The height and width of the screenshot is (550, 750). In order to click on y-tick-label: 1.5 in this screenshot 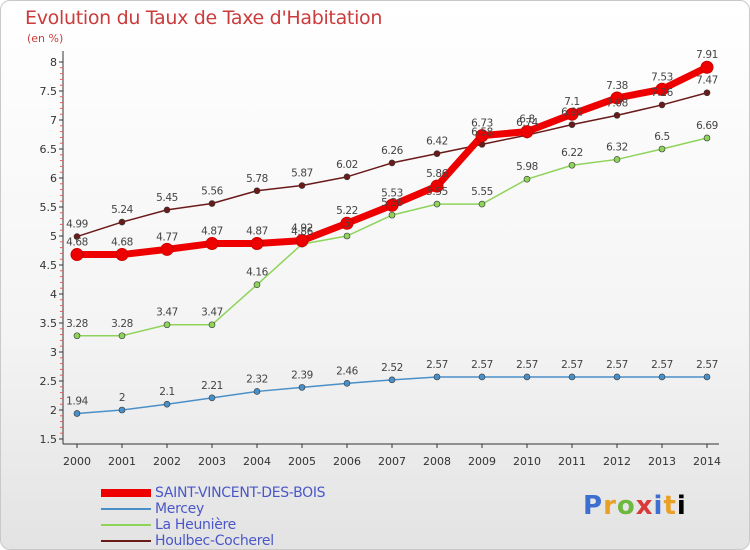, I will do `click(49, 439)`.